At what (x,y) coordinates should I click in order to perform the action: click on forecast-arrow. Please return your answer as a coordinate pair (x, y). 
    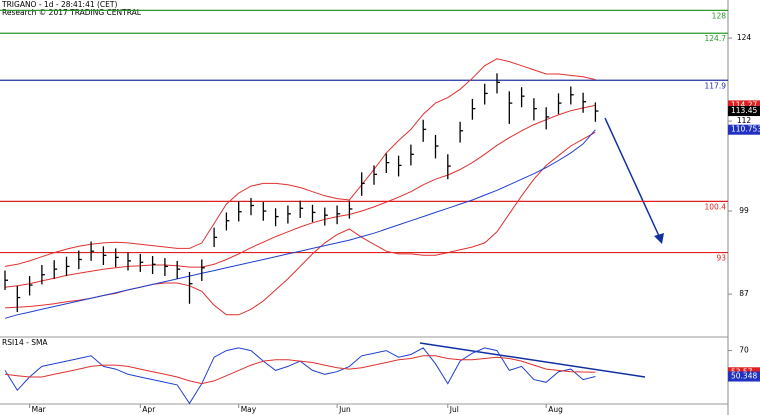
    Looking at the image, I should click on (634, 180).